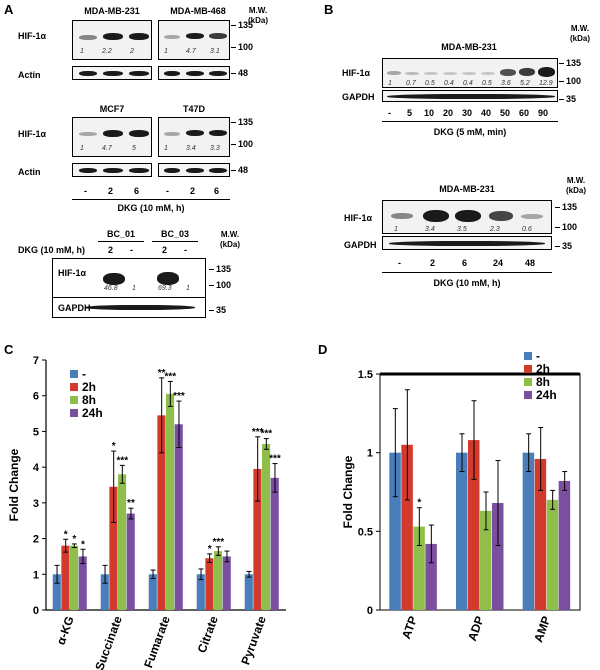 The image size is (600, 670). Describe the element at coordinates (258, 10) in the screenshot. I see `mw-header-line1: M.W.` at that location.